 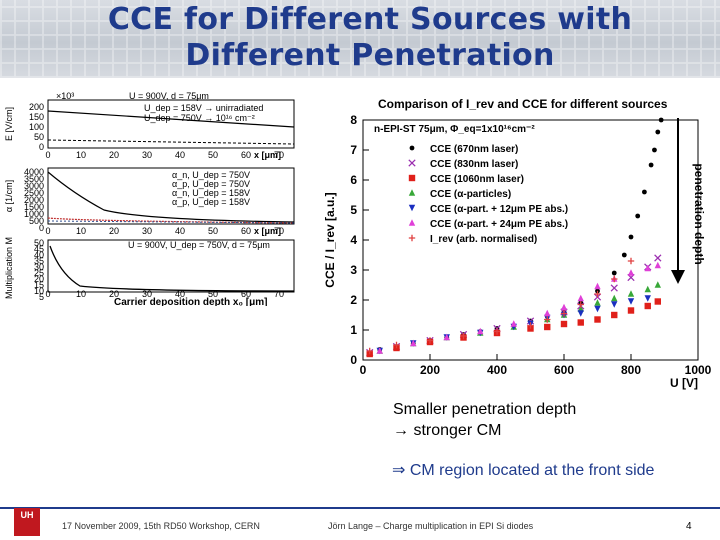 What do you see at coordinates (164, 155) in the screenshot?
I see `efield-xticks: 0 10 20 30 40 50 60 70` at bounding box center [164, 155].